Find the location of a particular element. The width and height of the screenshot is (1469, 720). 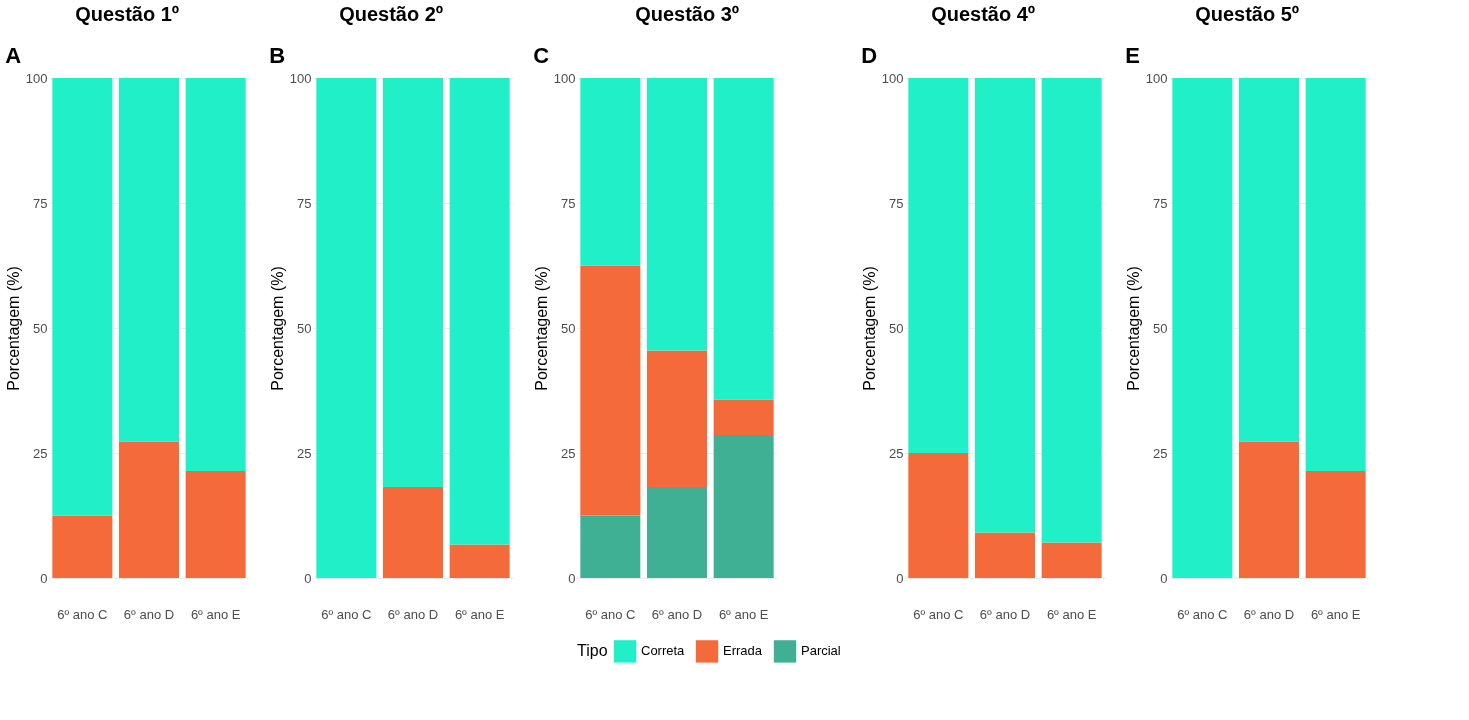

legend-title: Tipo is located at coordinates (592, 650).